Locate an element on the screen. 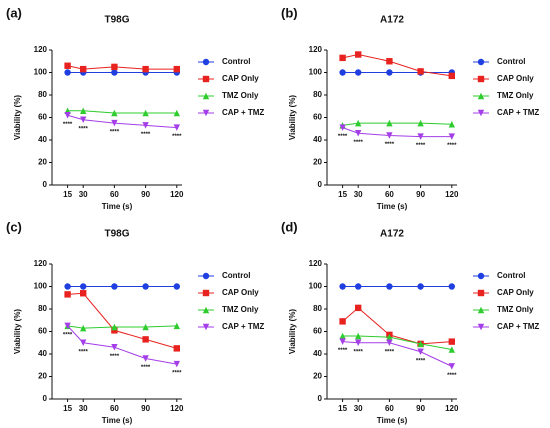 The image size is (550, 428). panel-label: (d) is located at coordinates (289, 226).